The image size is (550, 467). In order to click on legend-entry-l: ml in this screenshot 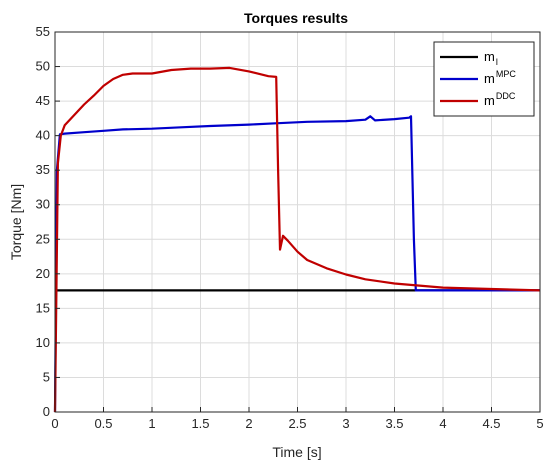, I will do `click(491, 58)`.